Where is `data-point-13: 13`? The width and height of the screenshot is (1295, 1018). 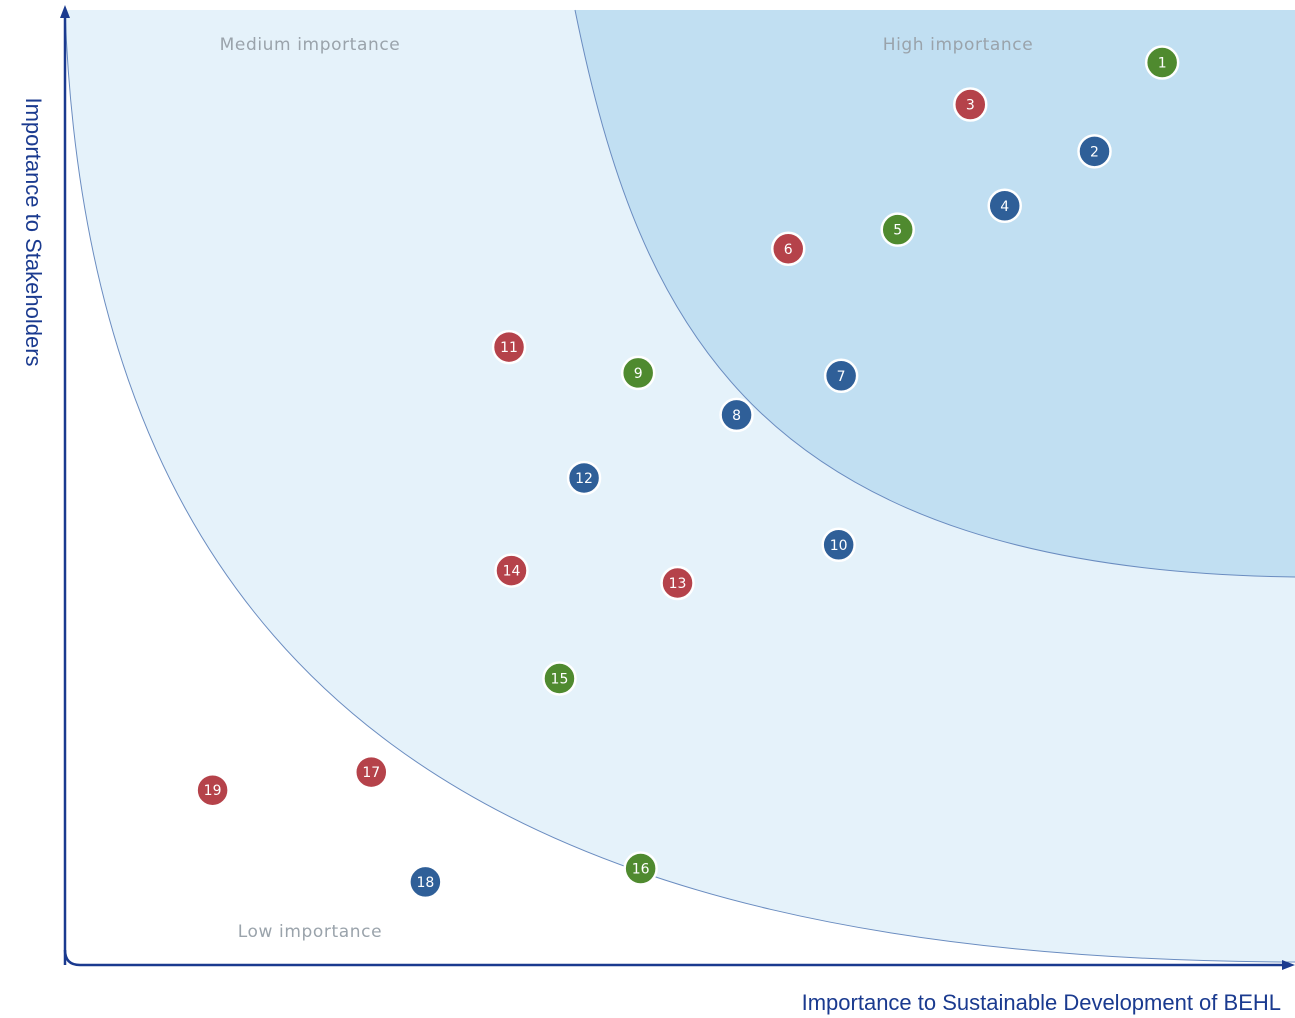 data-point-13: 13 is located at coordinates (677, 583).